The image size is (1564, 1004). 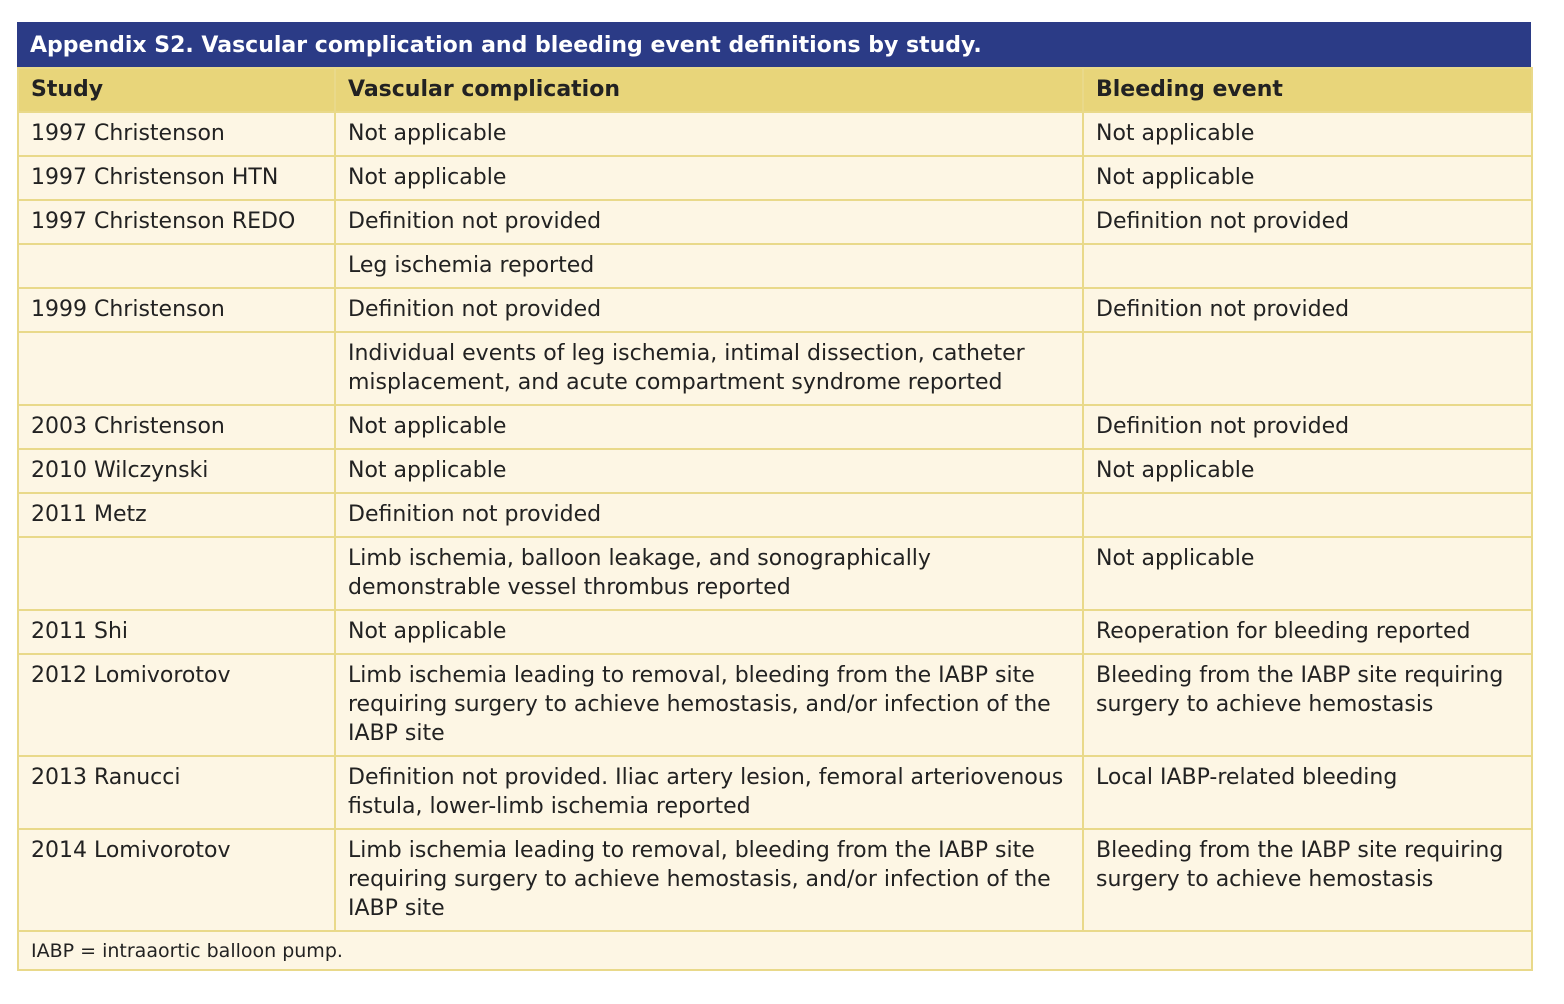 I want to click on table-cell: 2011 Shi, so click(x=176, y=632).